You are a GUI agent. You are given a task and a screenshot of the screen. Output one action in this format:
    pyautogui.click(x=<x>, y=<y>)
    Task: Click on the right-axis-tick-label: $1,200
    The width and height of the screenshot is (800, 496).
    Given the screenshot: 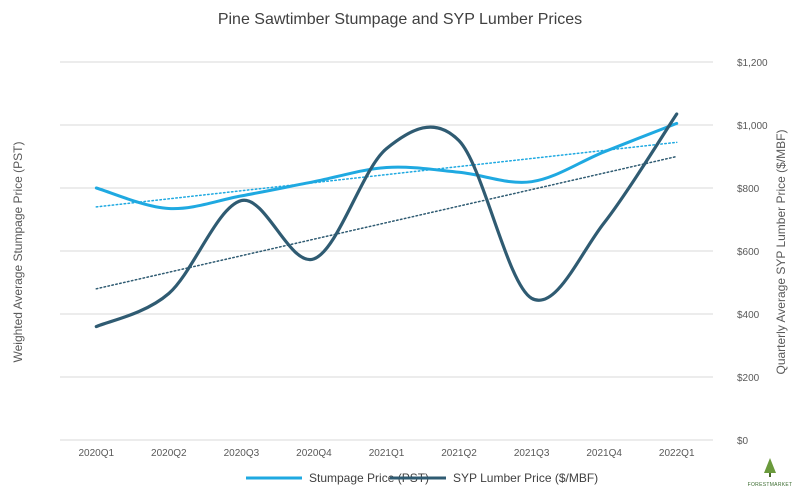 What is the action you would take?
    pyautogui.click(x=752, y=63)
    